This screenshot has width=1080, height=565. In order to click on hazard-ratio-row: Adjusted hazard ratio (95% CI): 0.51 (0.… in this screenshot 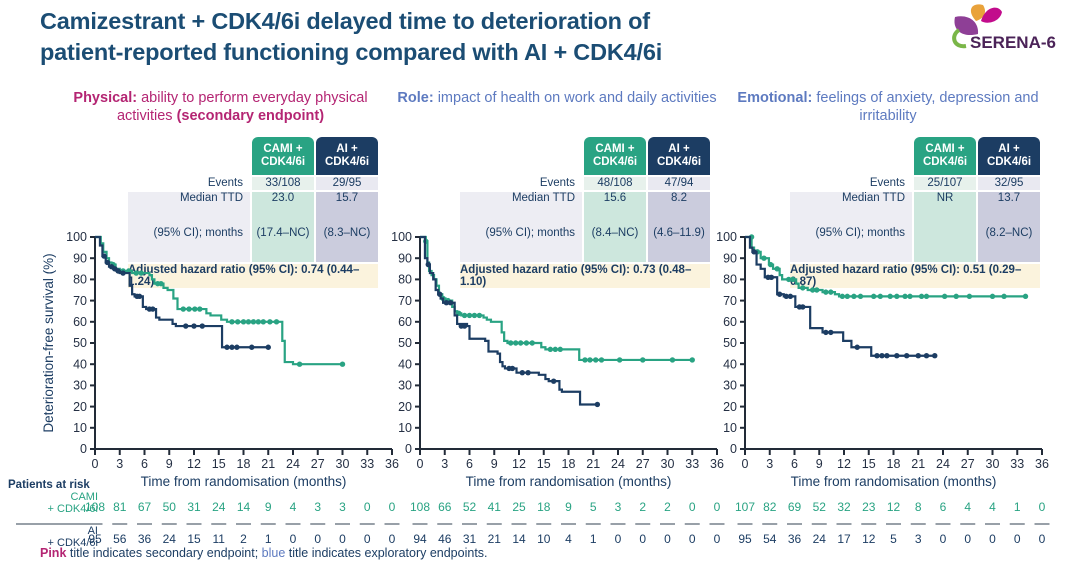, I will do `click(915, 276)`.